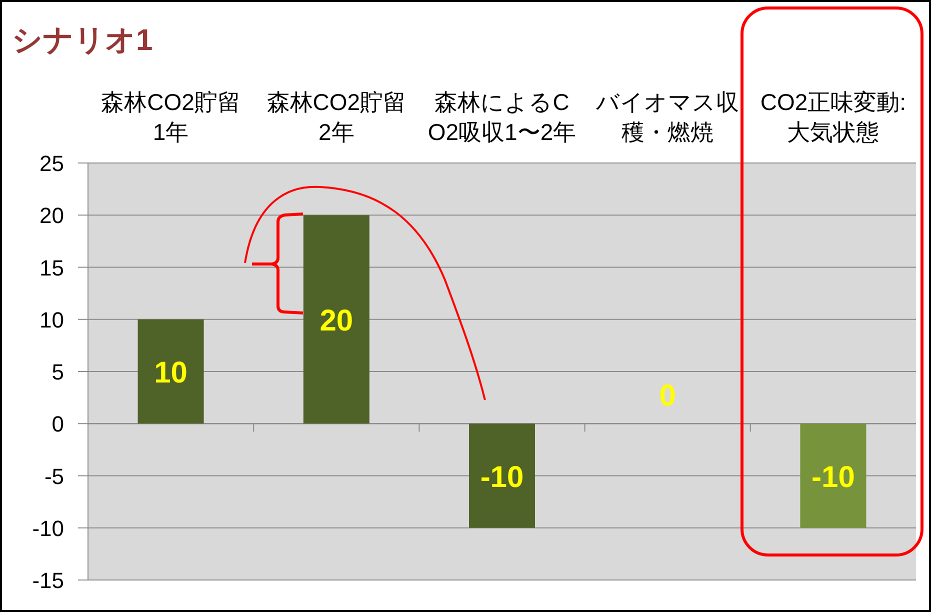 This screenshot has width=932, height=613. Describe the element at coordinates (667, 117) in the screenshot. I see `x-tick-label: バイオマス収穫・燃焼` at that location.